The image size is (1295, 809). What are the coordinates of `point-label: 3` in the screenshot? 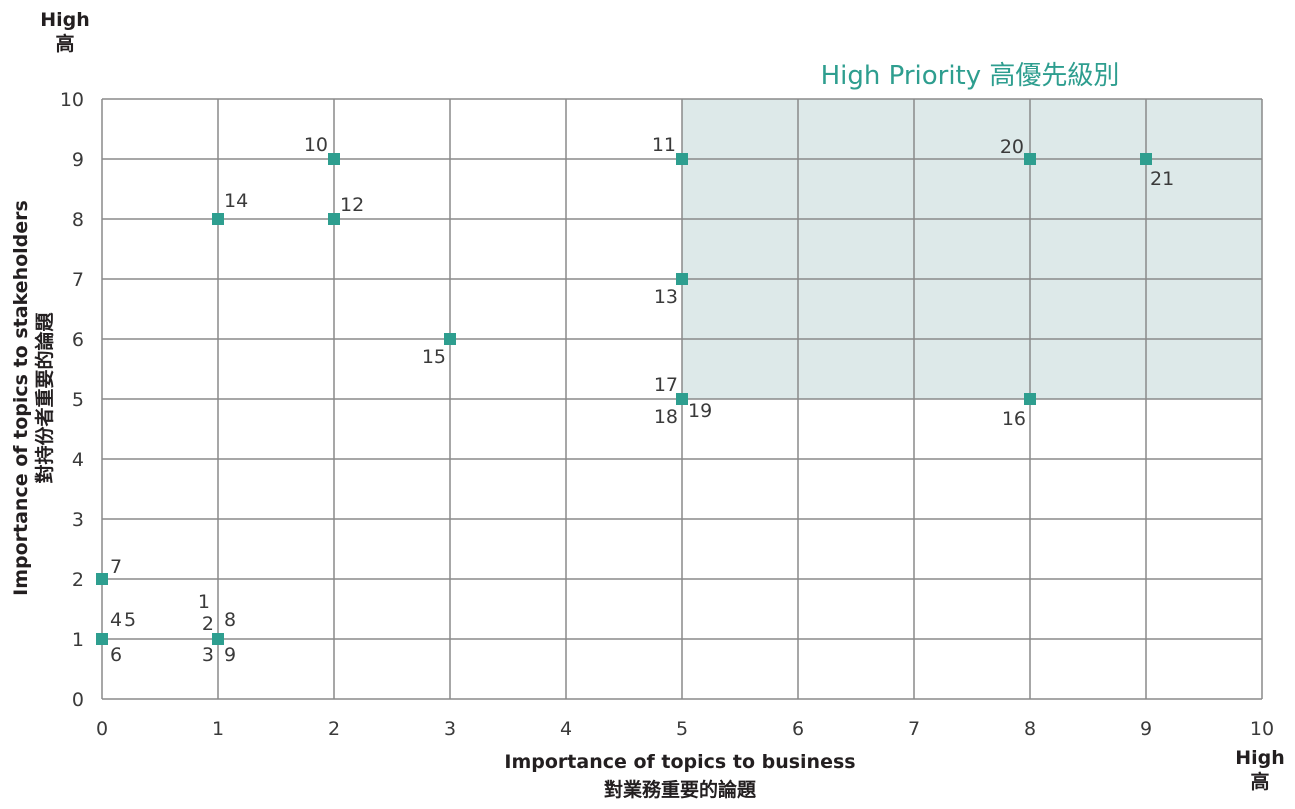 It's located at (208, 655).